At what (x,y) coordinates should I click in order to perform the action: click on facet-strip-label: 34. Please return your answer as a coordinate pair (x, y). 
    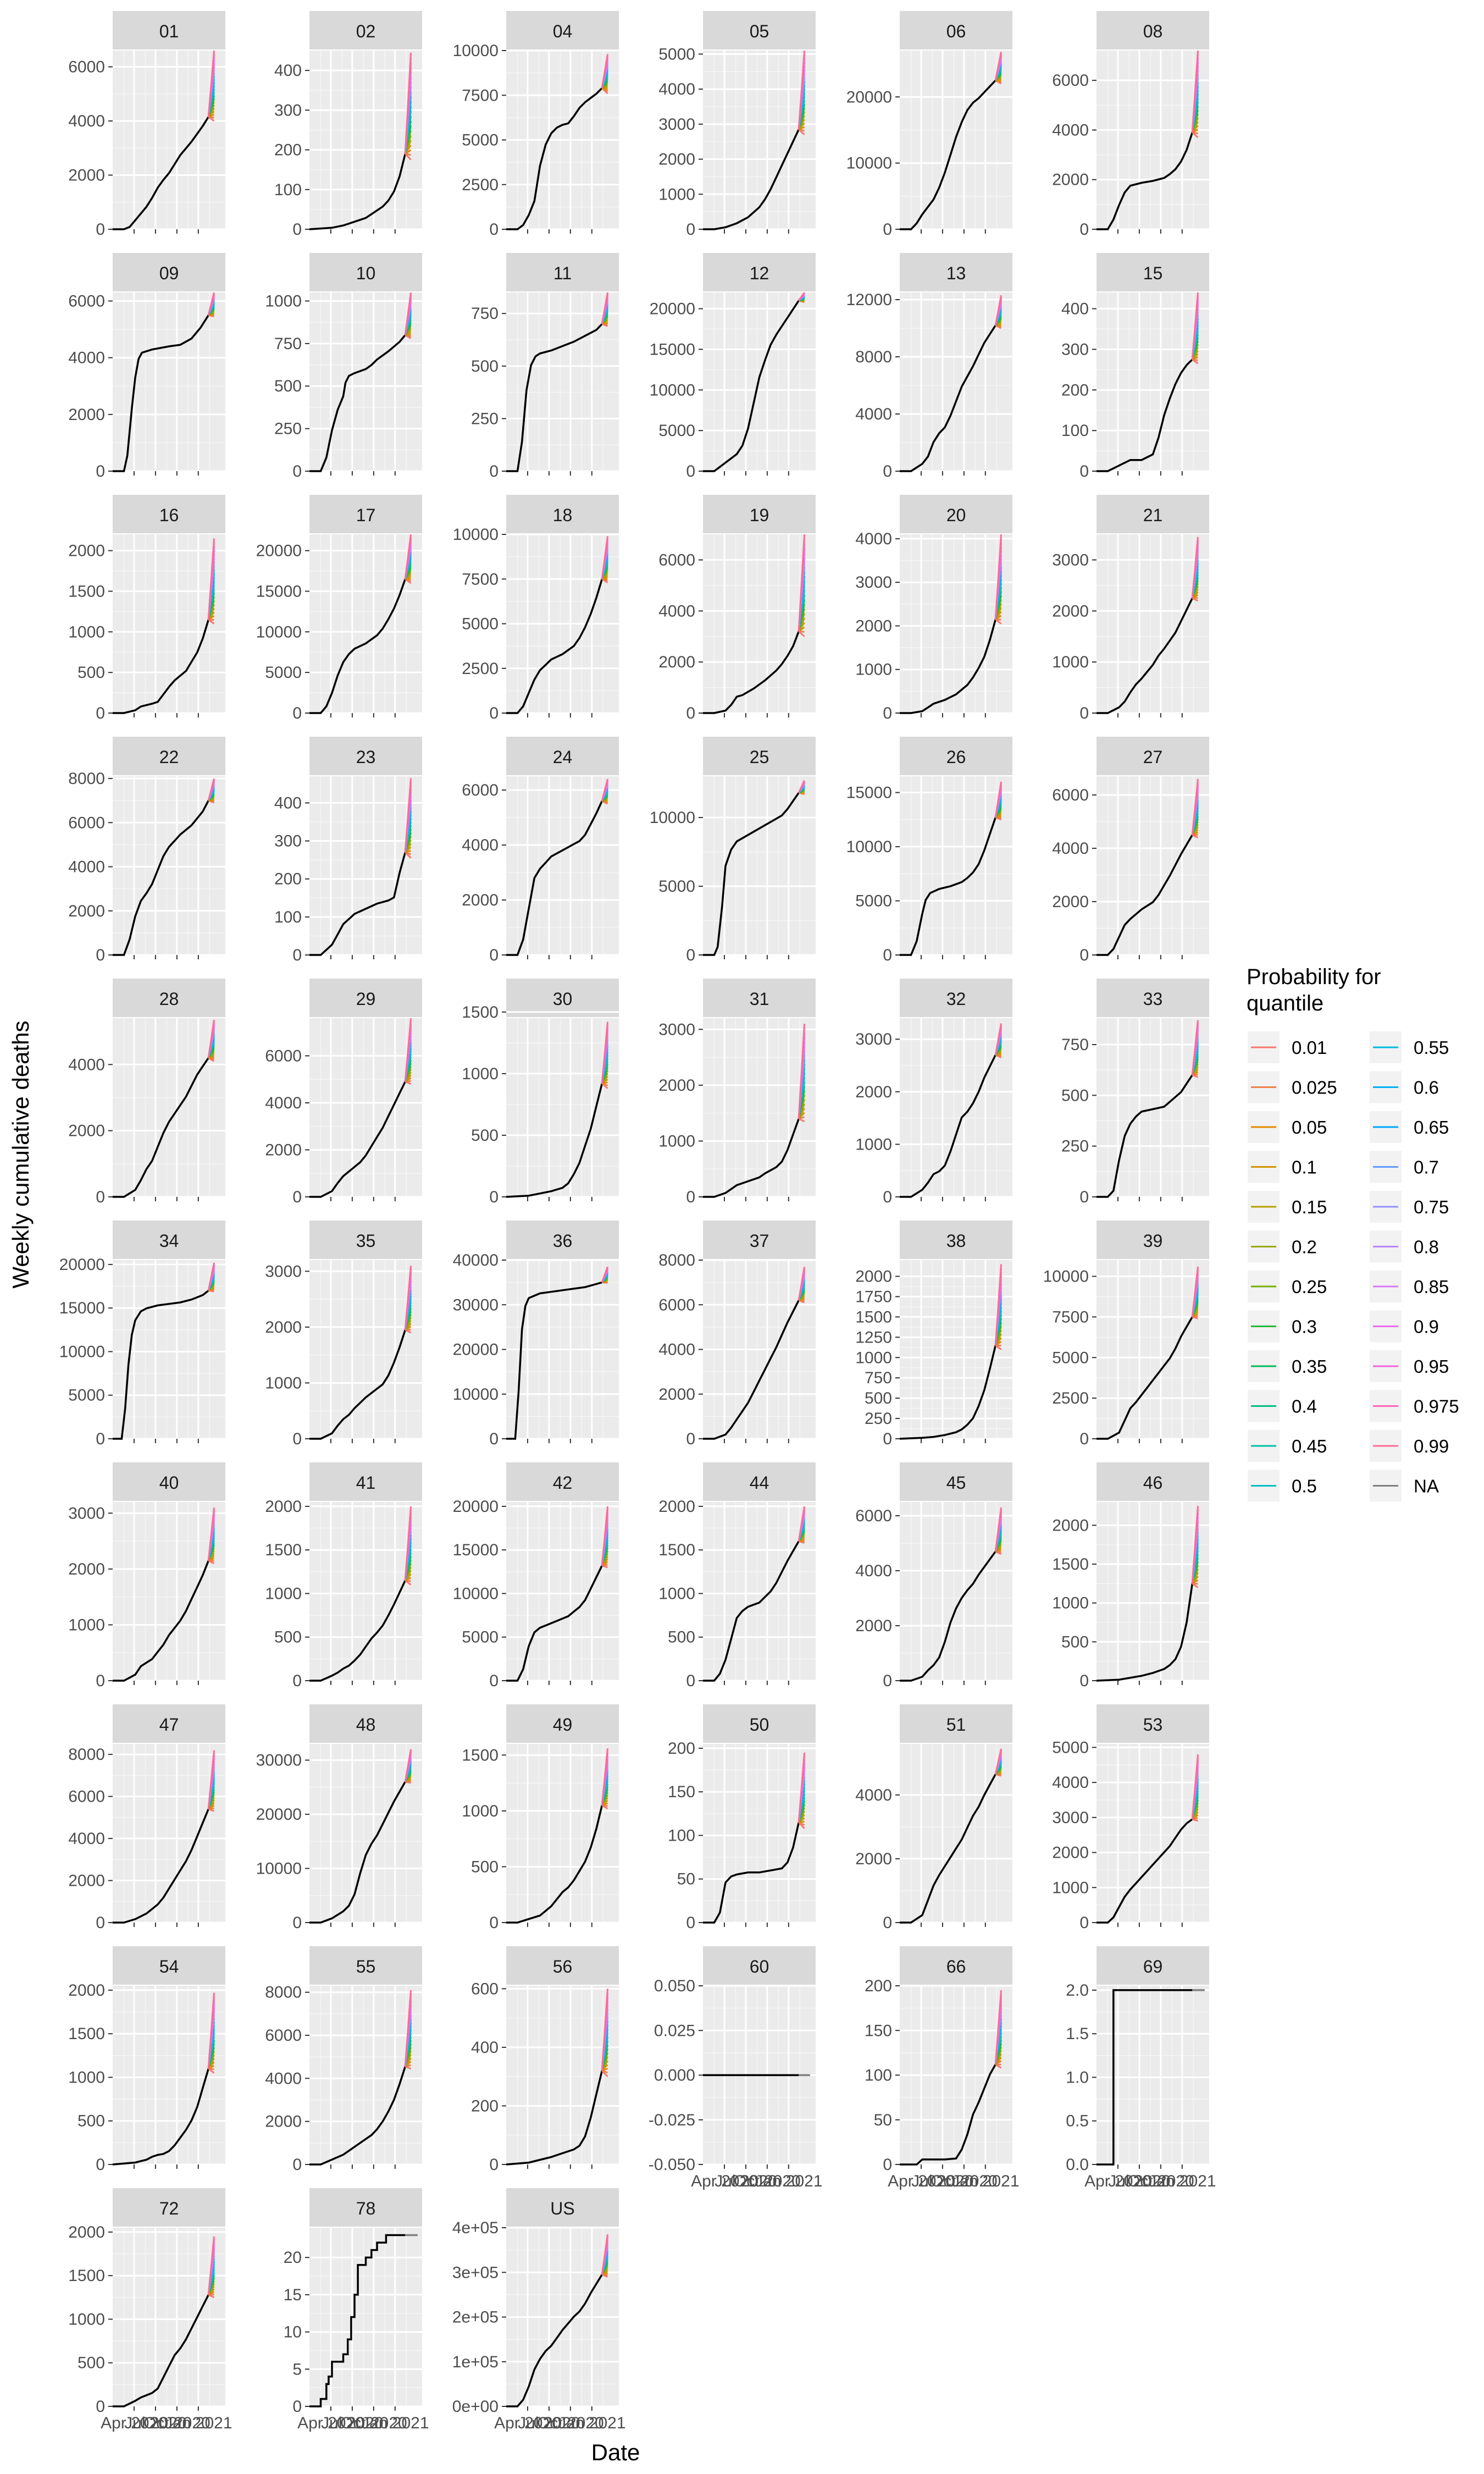
    Looking at the image, I should click on (169, 1241).